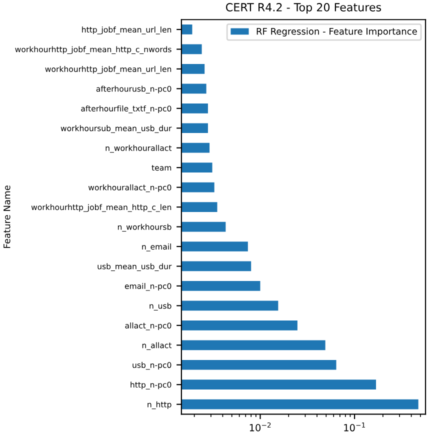 The height and width of the screenshot is (436, 432). What do you see at coordinates (336, 32) in the screenshot?
I see `legend-label: RF Regression - Feature Importance` at bounding box center [336, 32].